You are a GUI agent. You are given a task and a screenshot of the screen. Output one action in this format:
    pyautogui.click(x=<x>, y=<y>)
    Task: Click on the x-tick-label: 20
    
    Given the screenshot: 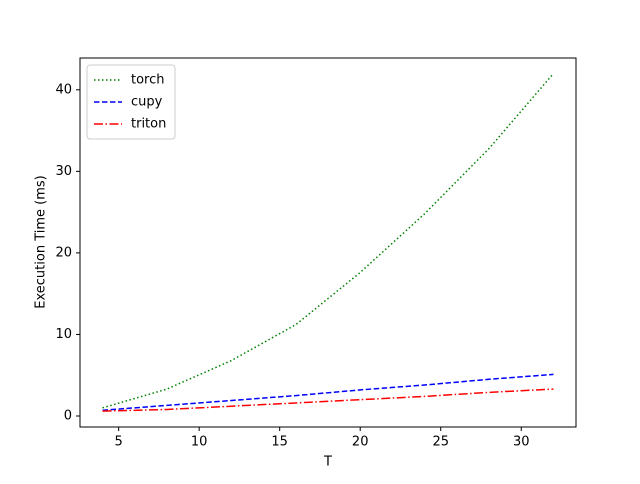 What is the action you would take?
    pyautogui.click(x=360, y=442)
    